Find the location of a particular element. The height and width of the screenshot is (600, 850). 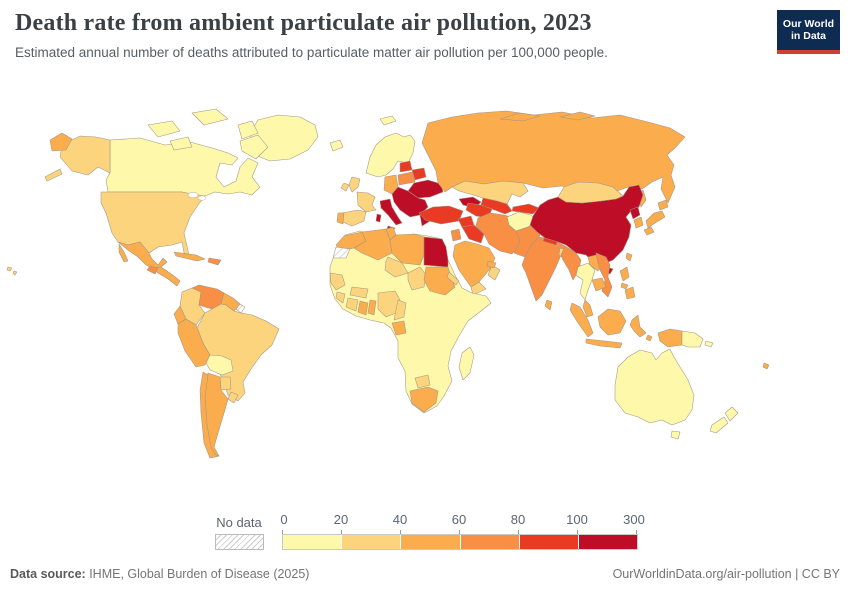

map-region-sri-lanka is located at coordinates (548, 305).